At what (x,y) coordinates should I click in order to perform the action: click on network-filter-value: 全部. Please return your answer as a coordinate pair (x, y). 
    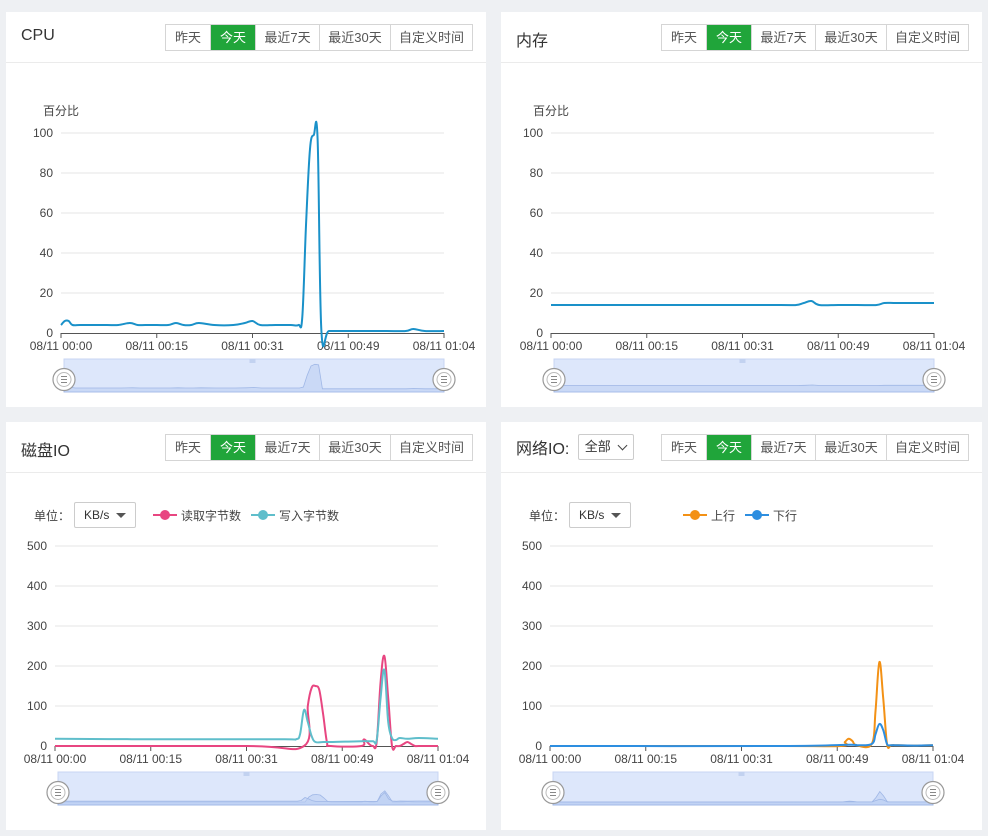
    Looking at the image, I should click on (597, 446).